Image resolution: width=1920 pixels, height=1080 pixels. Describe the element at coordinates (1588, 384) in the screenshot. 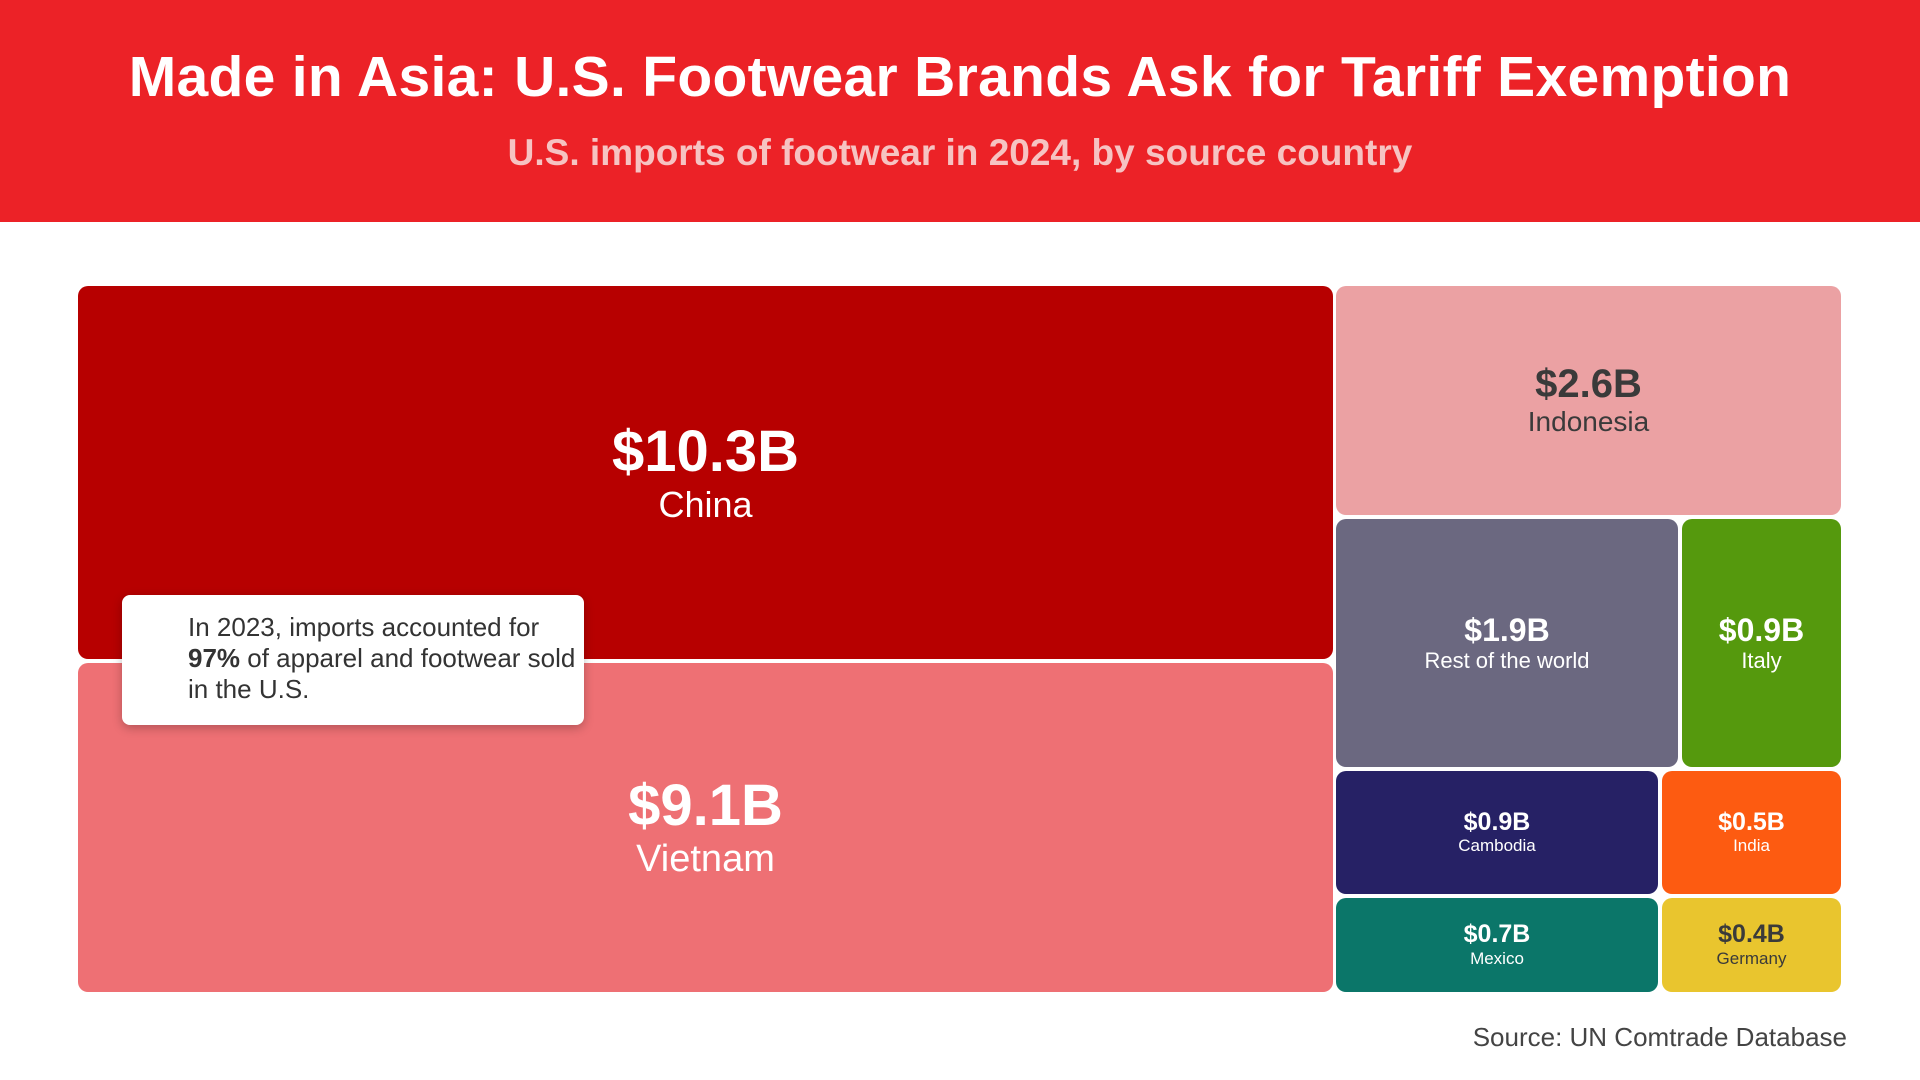

I see `tile-value: $2.6B` at that location.